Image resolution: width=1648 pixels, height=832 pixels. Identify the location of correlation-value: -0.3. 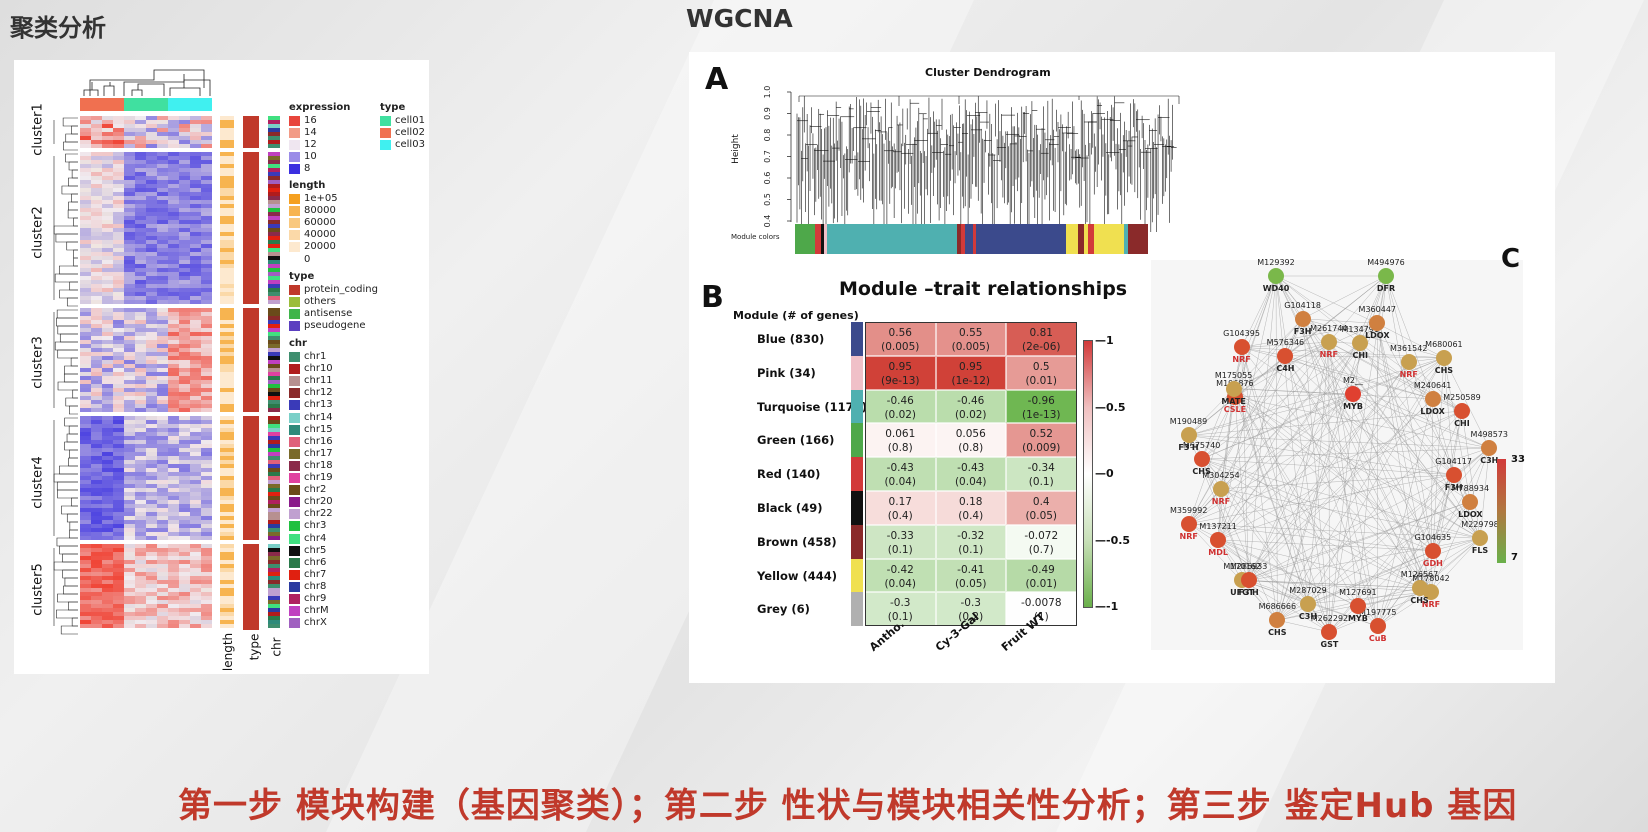
(900, 603).